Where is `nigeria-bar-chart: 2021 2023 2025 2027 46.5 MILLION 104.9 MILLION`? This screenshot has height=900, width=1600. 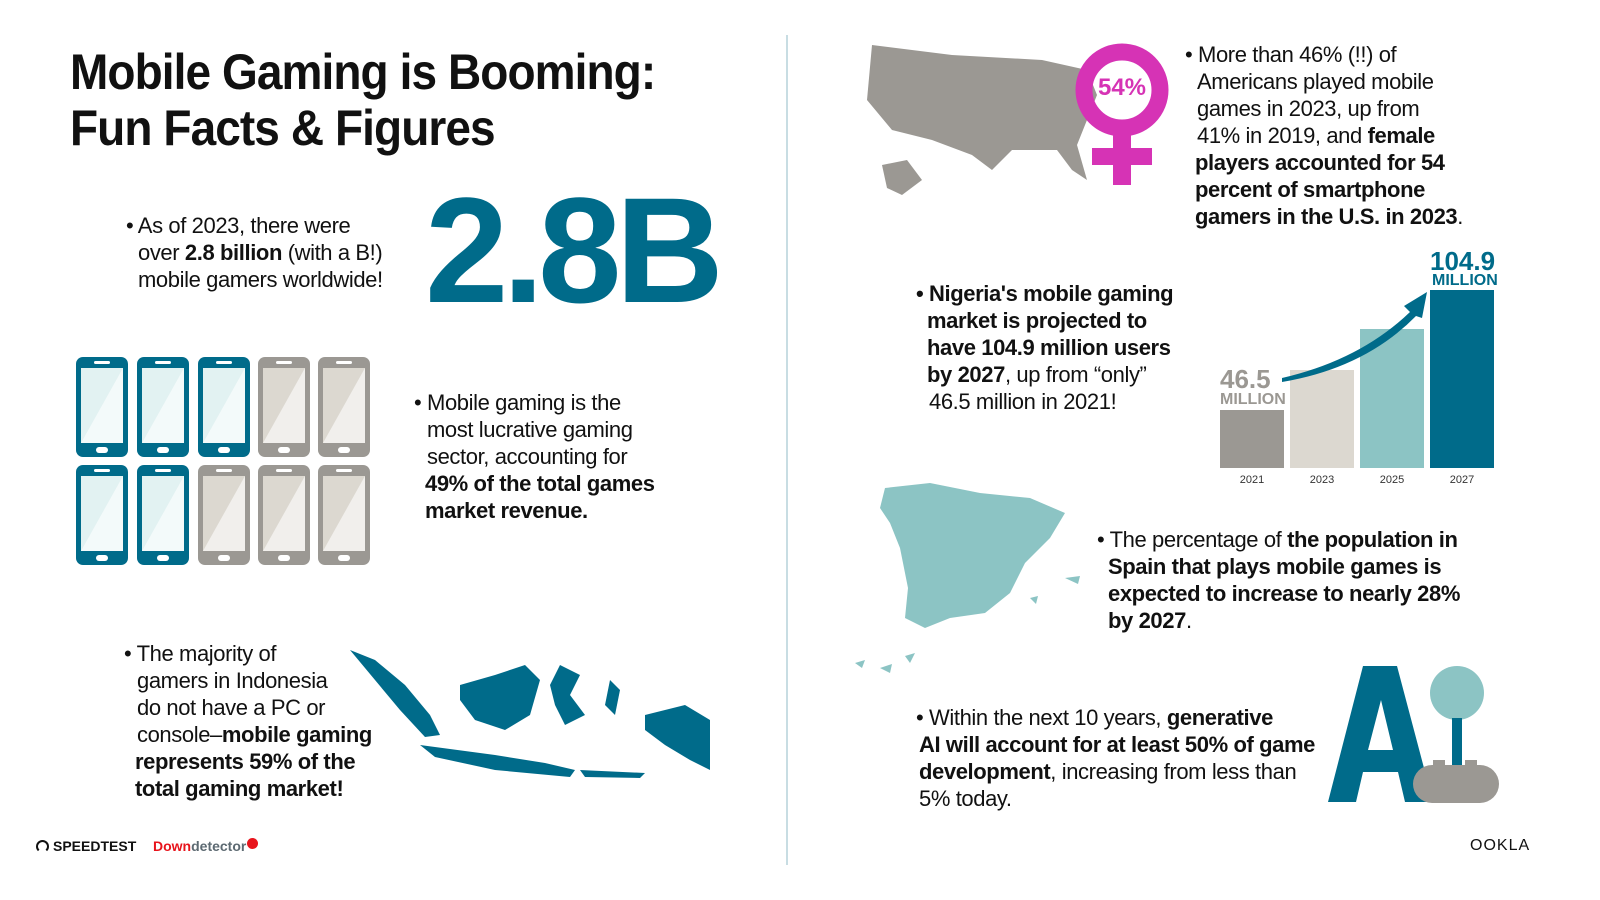 nigeria-bar-chart: 2021 2023 2025 2027 46.5 MILLION 104.9 MILLION is located at coordinates (1360, 365).